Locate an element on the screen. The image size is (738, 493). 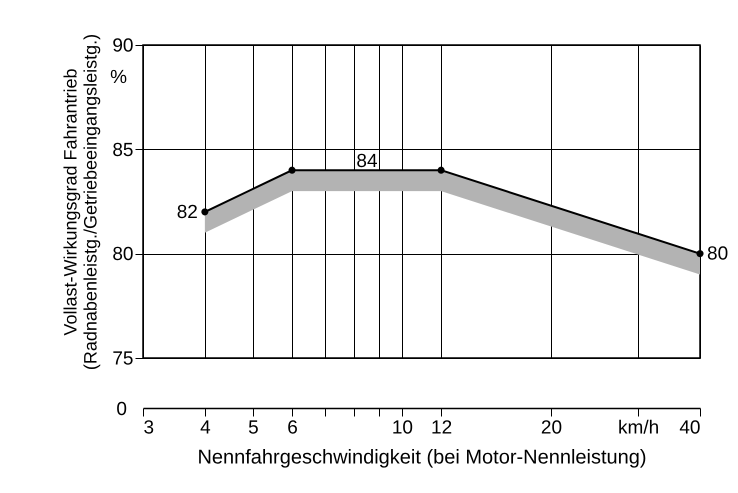
x-tick-label: 5 is located at coordinates (253, 428).